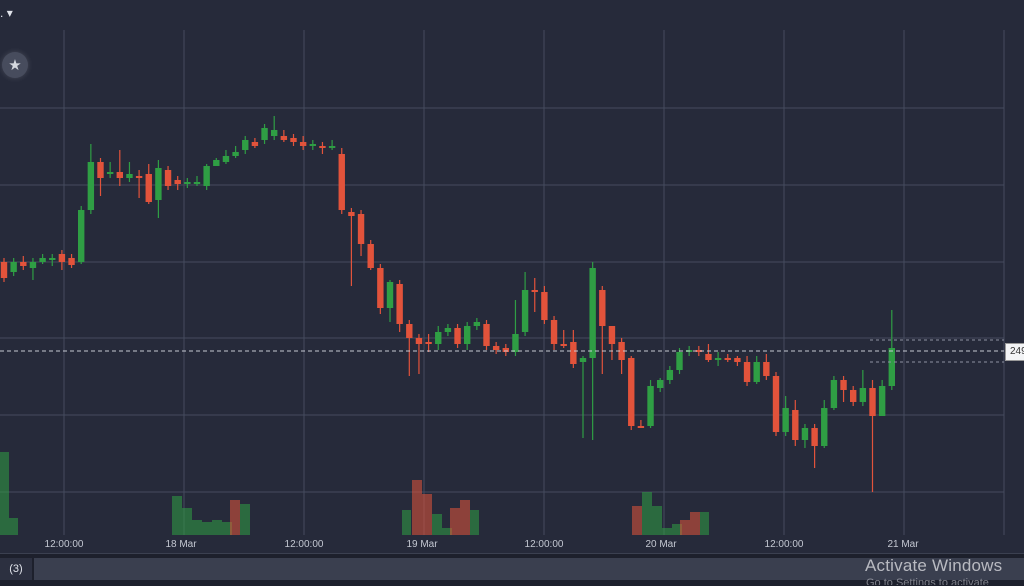 The image size is (1024, 586). I want to click on x-tick-label: 18 Mar, so click(181, 544).